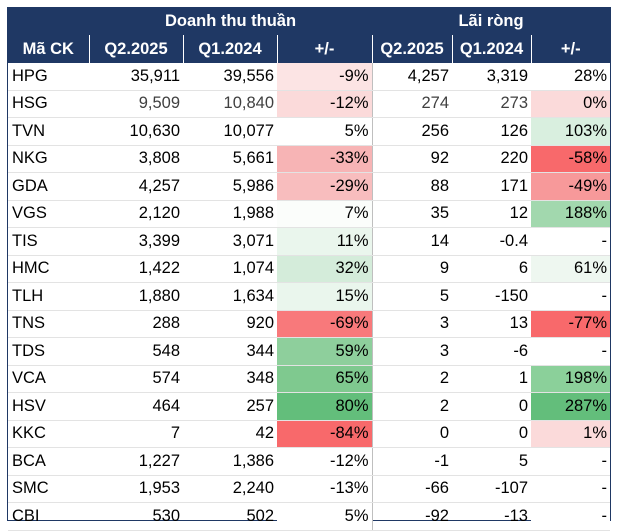 Image resolution: width=617 pixels, height=531 pixels. I want to click on revenue-q1-cell: 1,074, so click(230, 269).